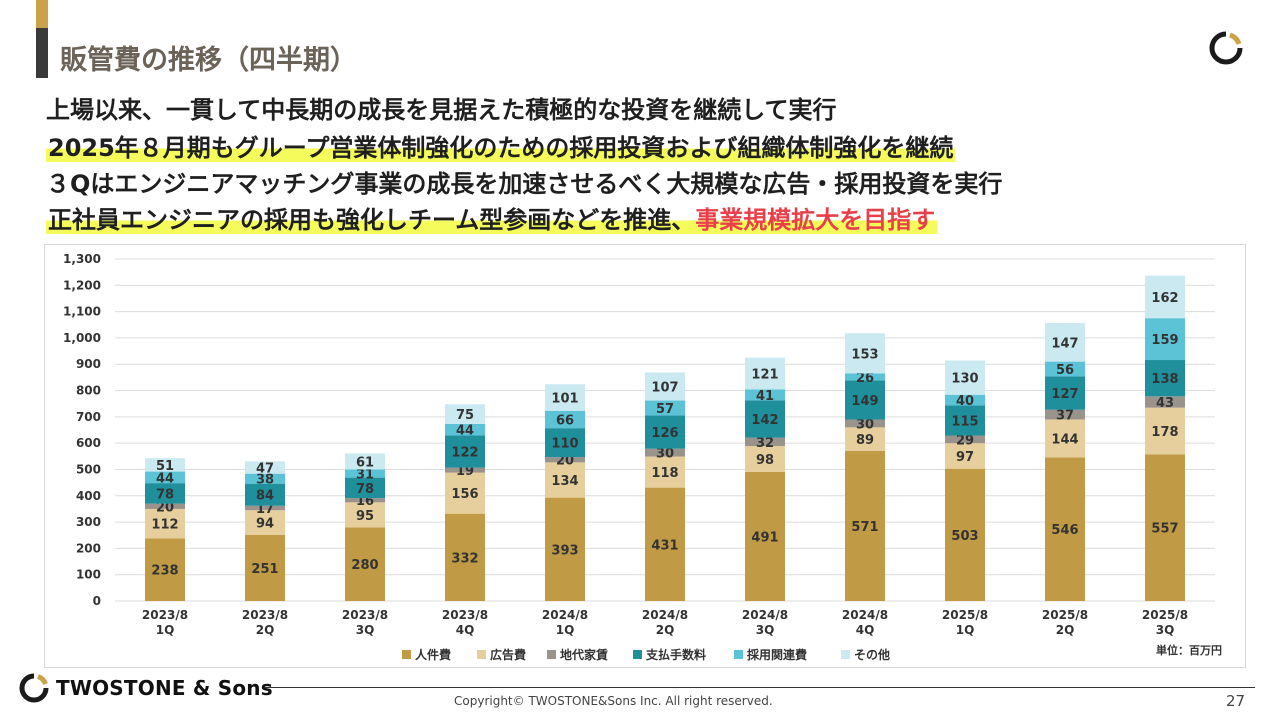 Image resolution: width=1280 pixels, height=720 pixels. I want to click on footer-brand: TWOSTONE & Sons, so click(164, 688).